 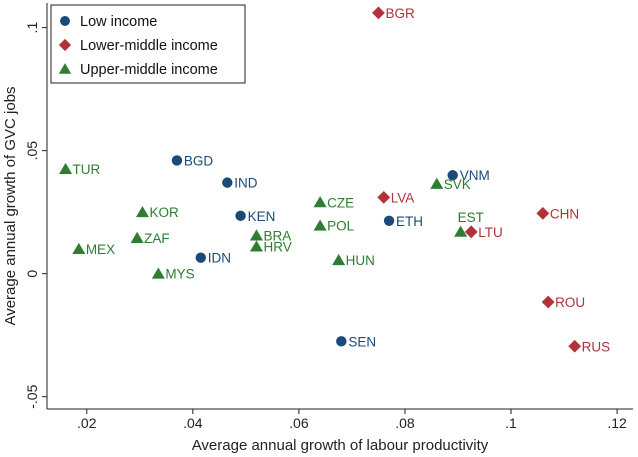 I want to click on point-rus, so click(x=575, y=346).